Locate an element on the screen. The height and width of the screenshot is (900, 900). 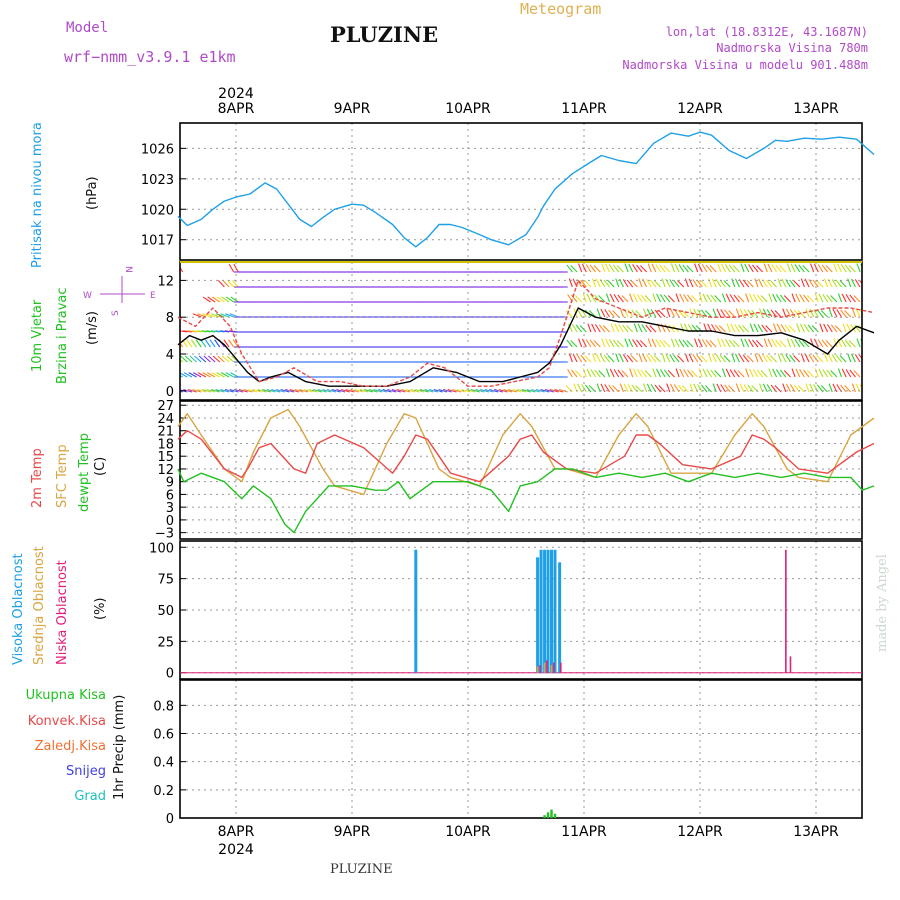
elevation-text: Nadmorska Visina 780m is located at coordinates (792, 48).